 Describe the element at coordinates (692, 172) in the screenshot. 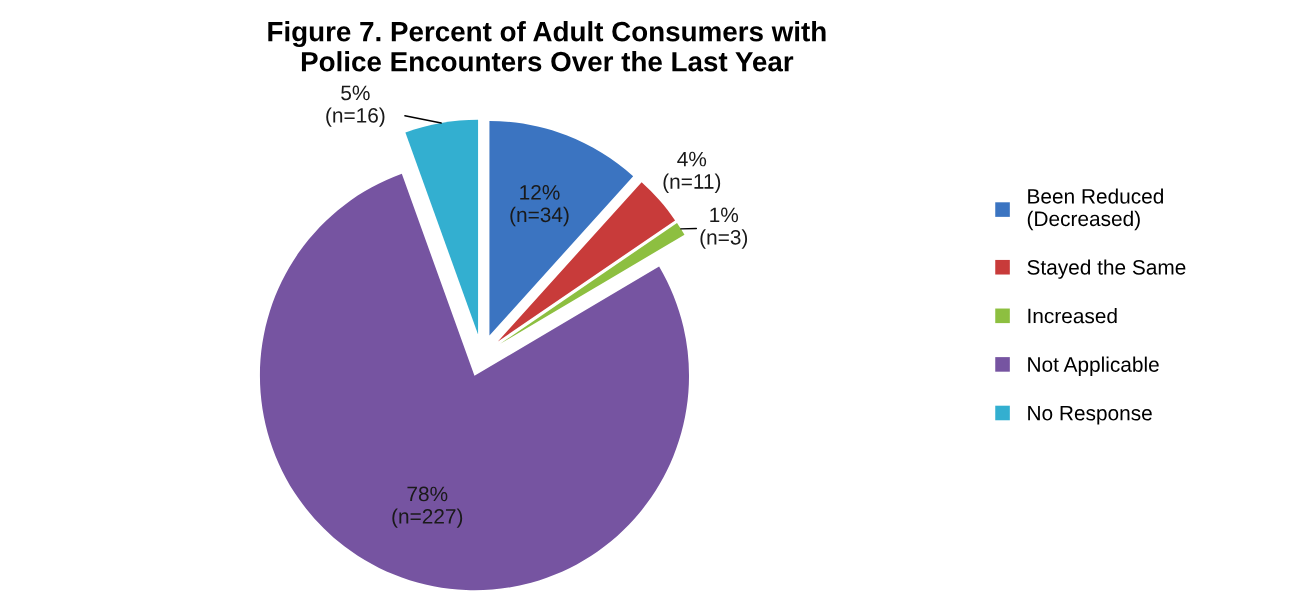

I see `data-label: 4% (n=11)` at that location.